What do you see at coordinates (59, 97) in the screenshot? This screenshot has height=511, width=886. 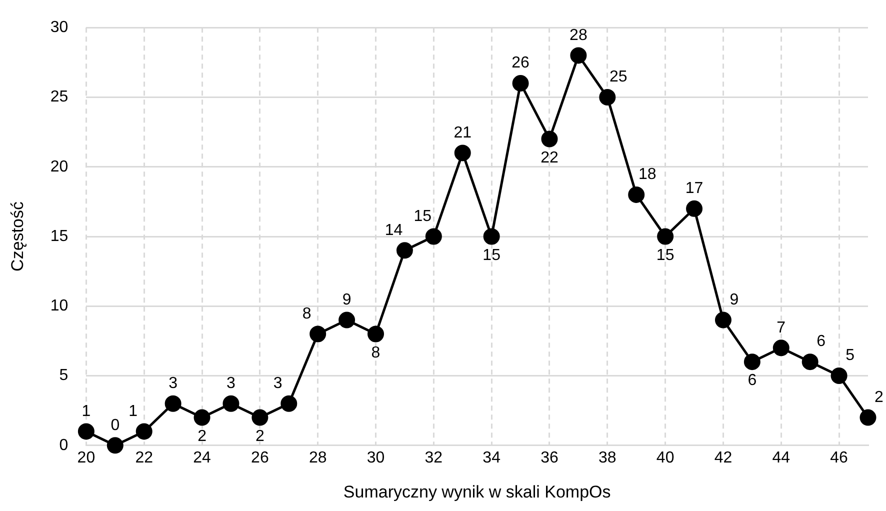 I see `y-tick-label: 25` at bounding box center [59, 97].